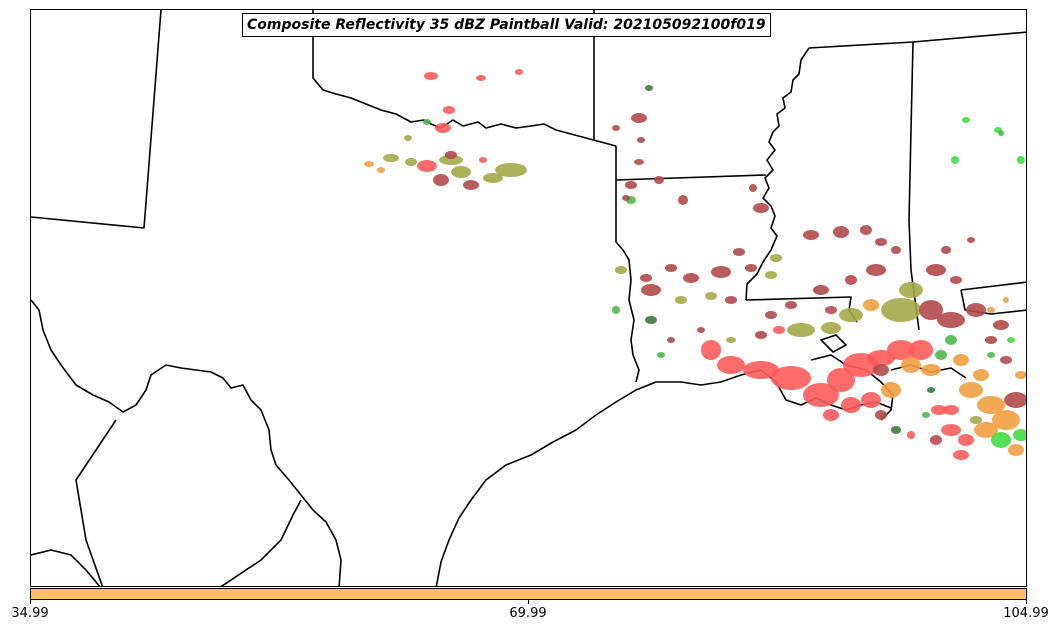 This screenshot has height=633, width=1062. What do you see at coordinates (464, 78) in the screenshot?
I see `border-ok-tx-red-river` at bounding box center [464, 78].